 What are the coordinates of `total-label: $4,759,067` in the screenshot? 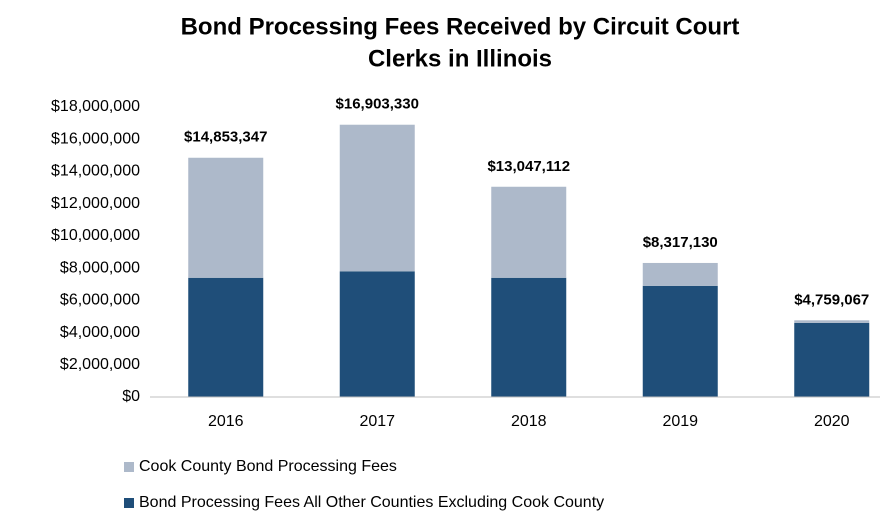 It's located at (831, 299).